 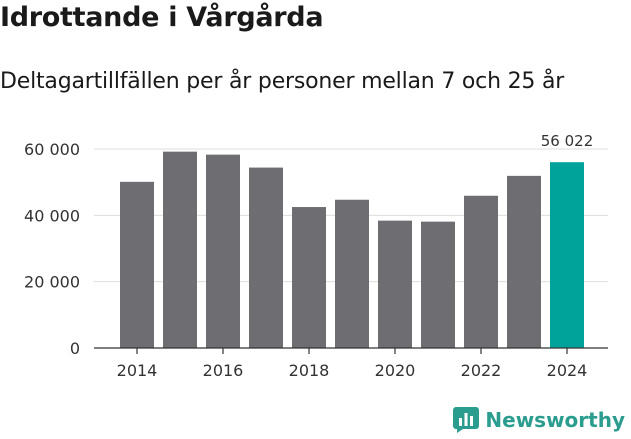 I want to click on x-tick-label: 2018, so click(x=309, y=370).